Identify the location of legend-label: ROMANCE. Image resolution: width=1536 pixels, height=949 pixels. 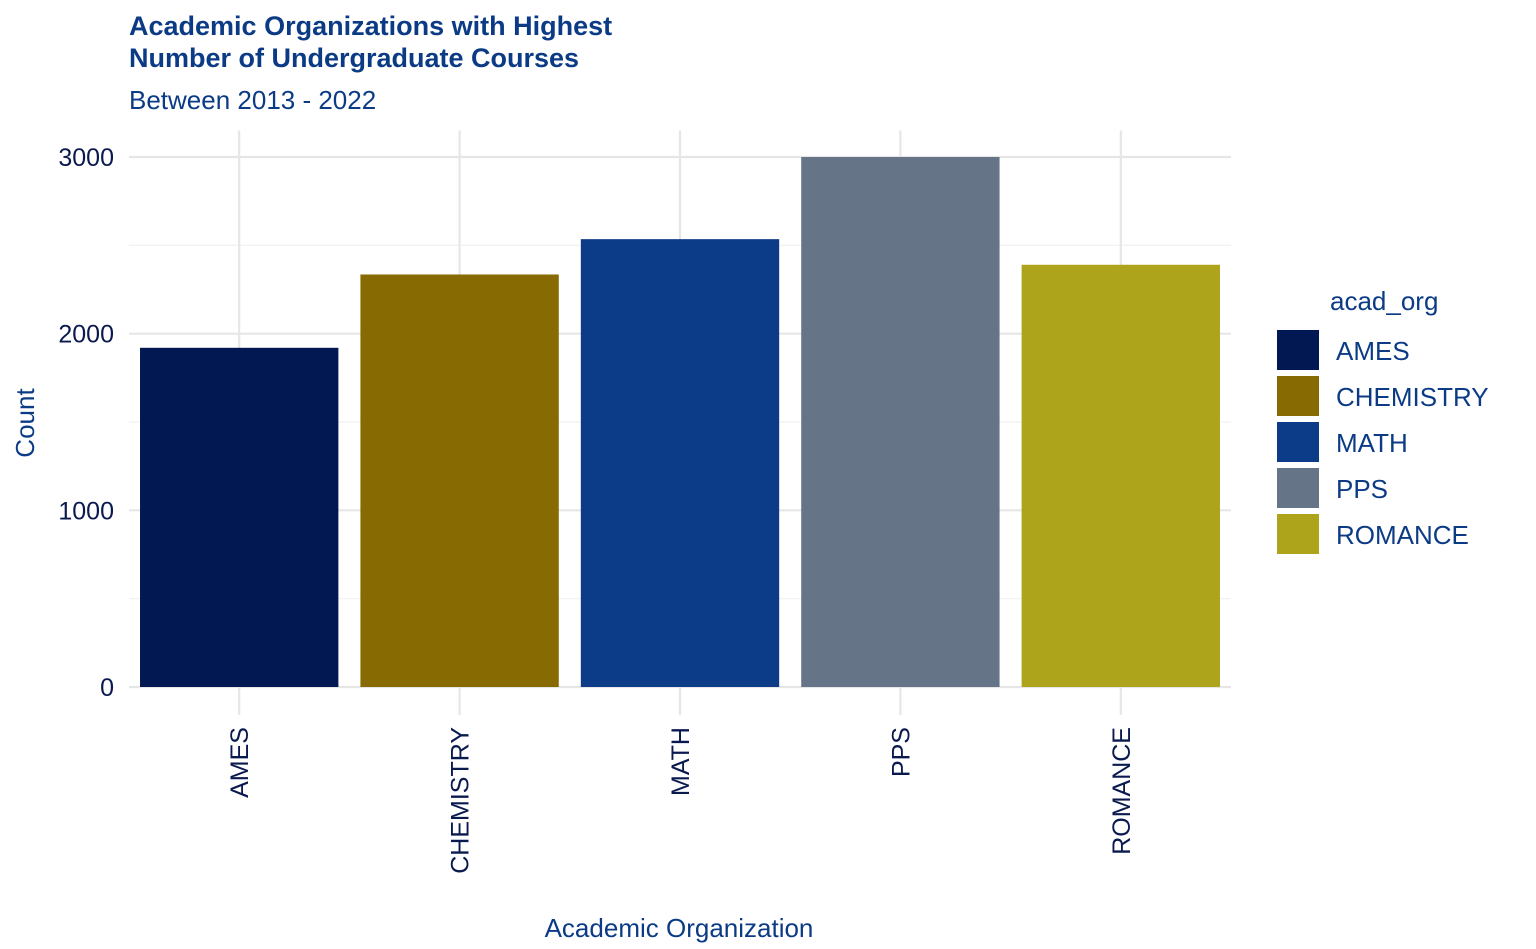
(1402, 535).